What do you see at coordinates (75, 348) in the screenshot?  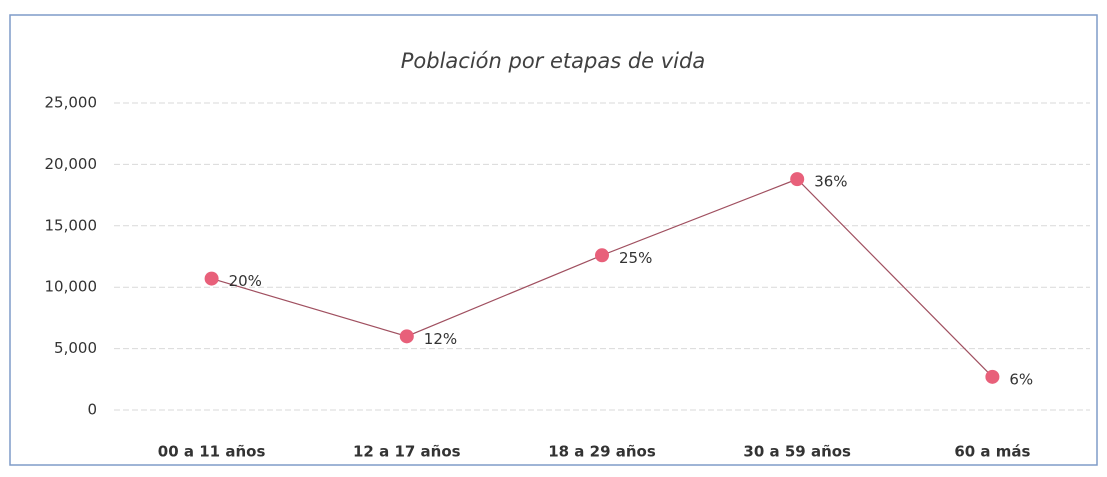 I see `y-tick-label: 5,000` at bounding box center [75, 348].